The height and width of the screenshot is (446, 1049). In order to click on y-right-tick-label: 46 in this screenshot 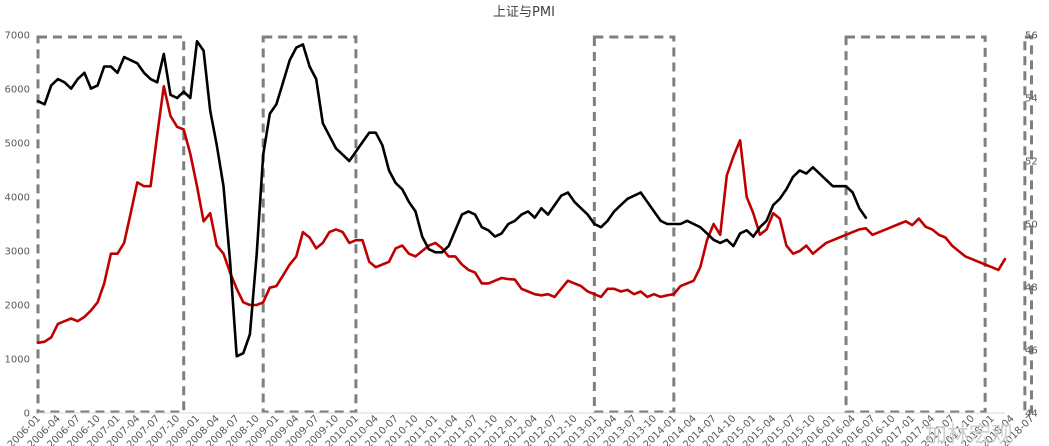, I will do `click(1031, 351)`.